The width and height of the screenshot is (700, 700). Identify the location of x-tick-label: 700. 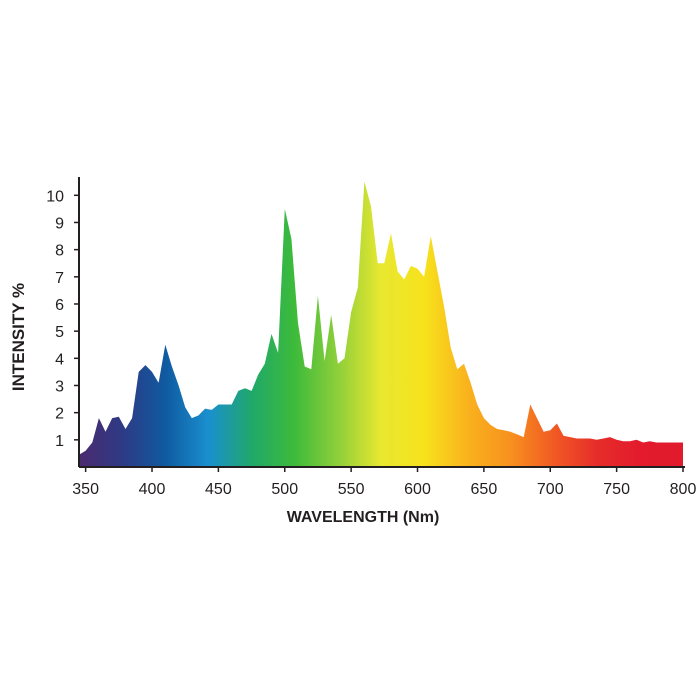
(550, 489).